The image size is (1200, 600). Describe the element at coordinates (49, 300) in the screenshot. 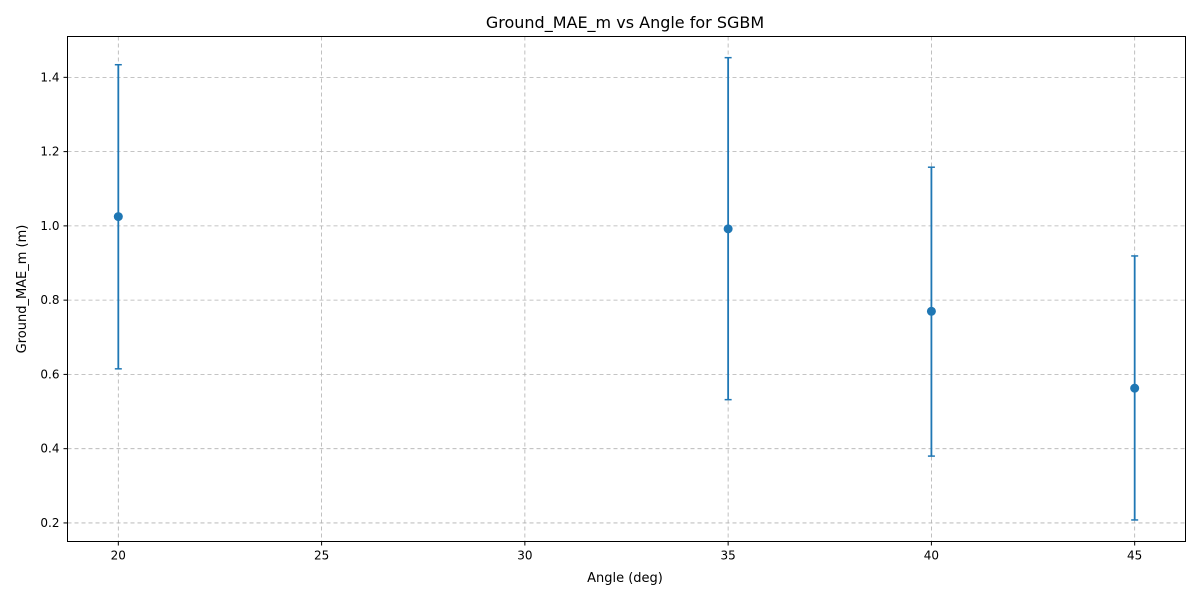

I see `y-tick-label: 0.8` at that location.